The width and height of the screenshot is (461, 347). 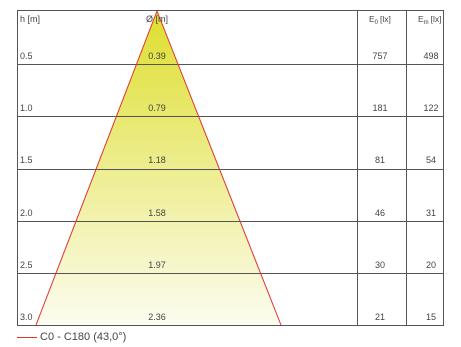 I want to click on table-row: 1.0 0.79 181 122, so click(x=229, y=108).